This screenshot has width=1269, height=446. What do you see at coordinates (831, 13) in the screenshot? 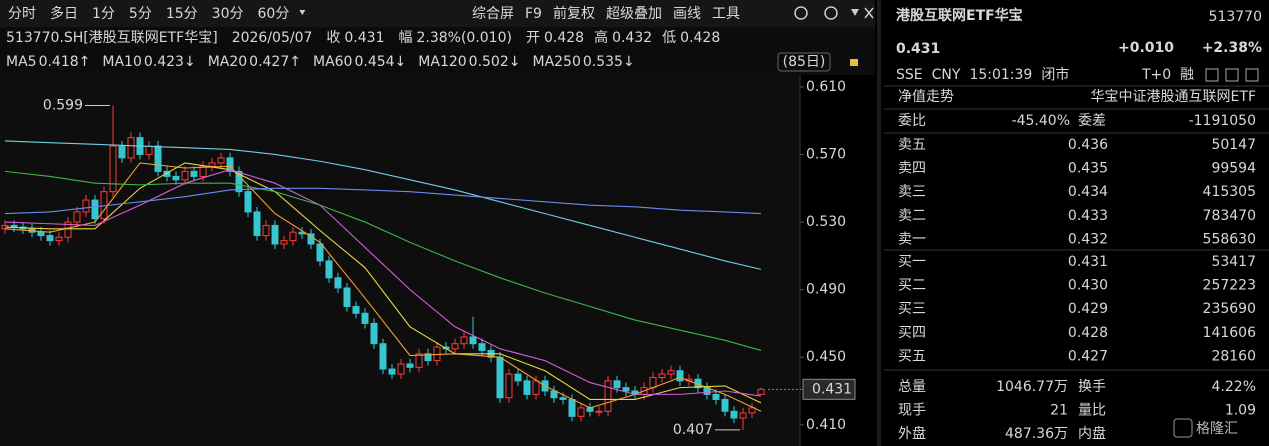
I see `face-icon` at bounding box center [831, 13].